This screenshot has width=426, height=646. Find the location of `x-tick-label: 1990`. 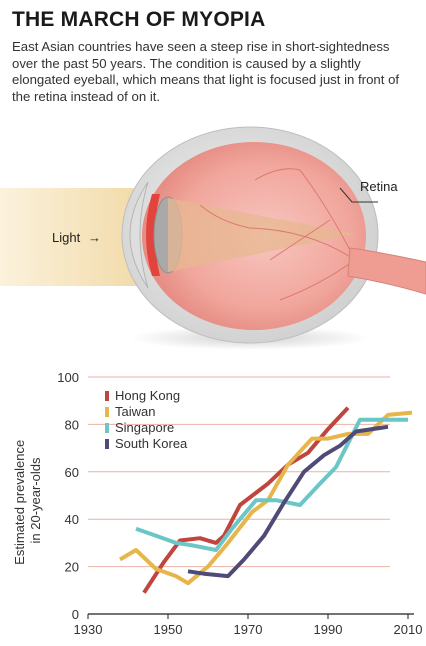

x-tick-label: 1990 is located at coordinates (328, 629).